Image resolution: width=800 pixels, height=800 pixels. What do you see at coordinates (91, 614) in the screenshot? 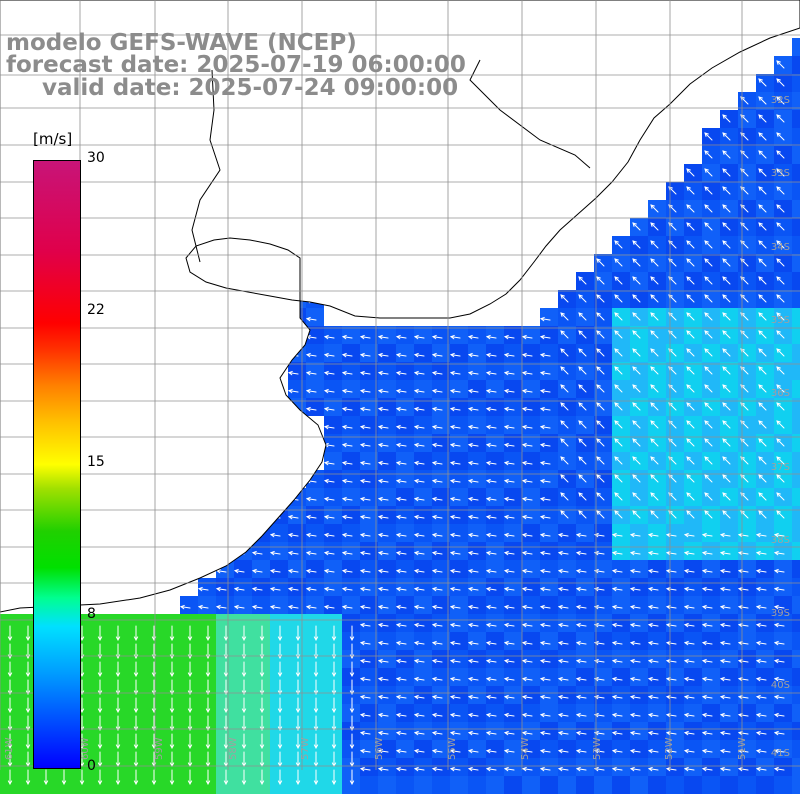
I see `colorbar-tick-8: 8` at bounding box center [91, 614].